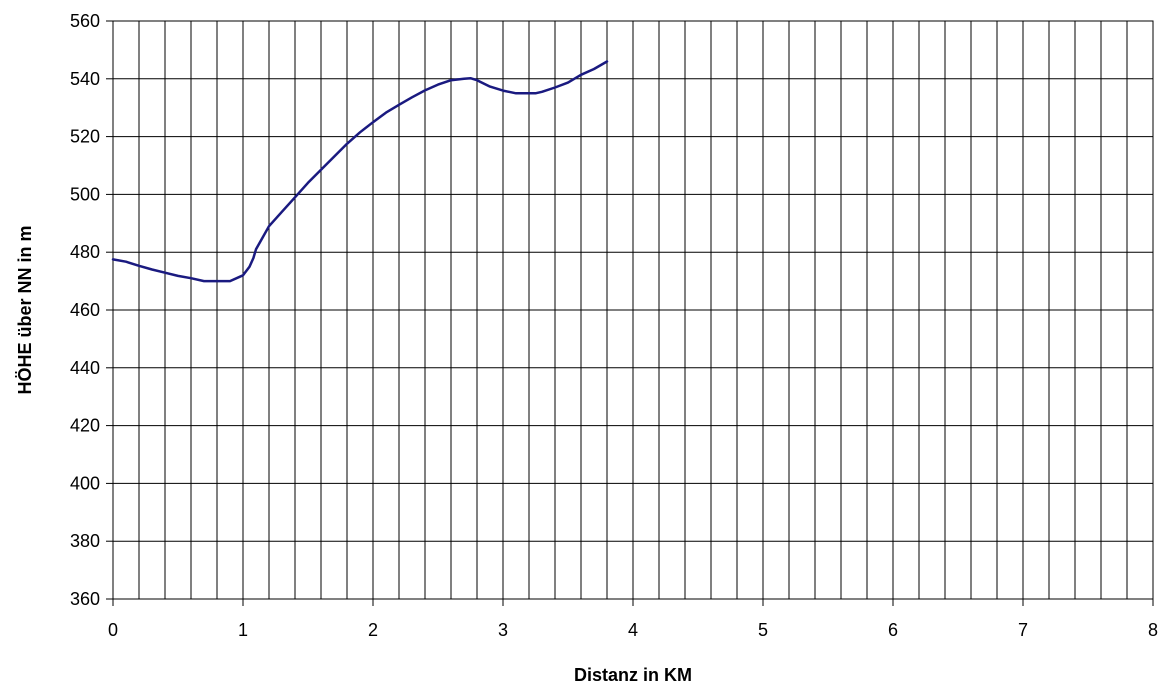 The height and width of the screenshot is (687, 1169). I want to click on x-tick-label: 8, so click(1153, 630).